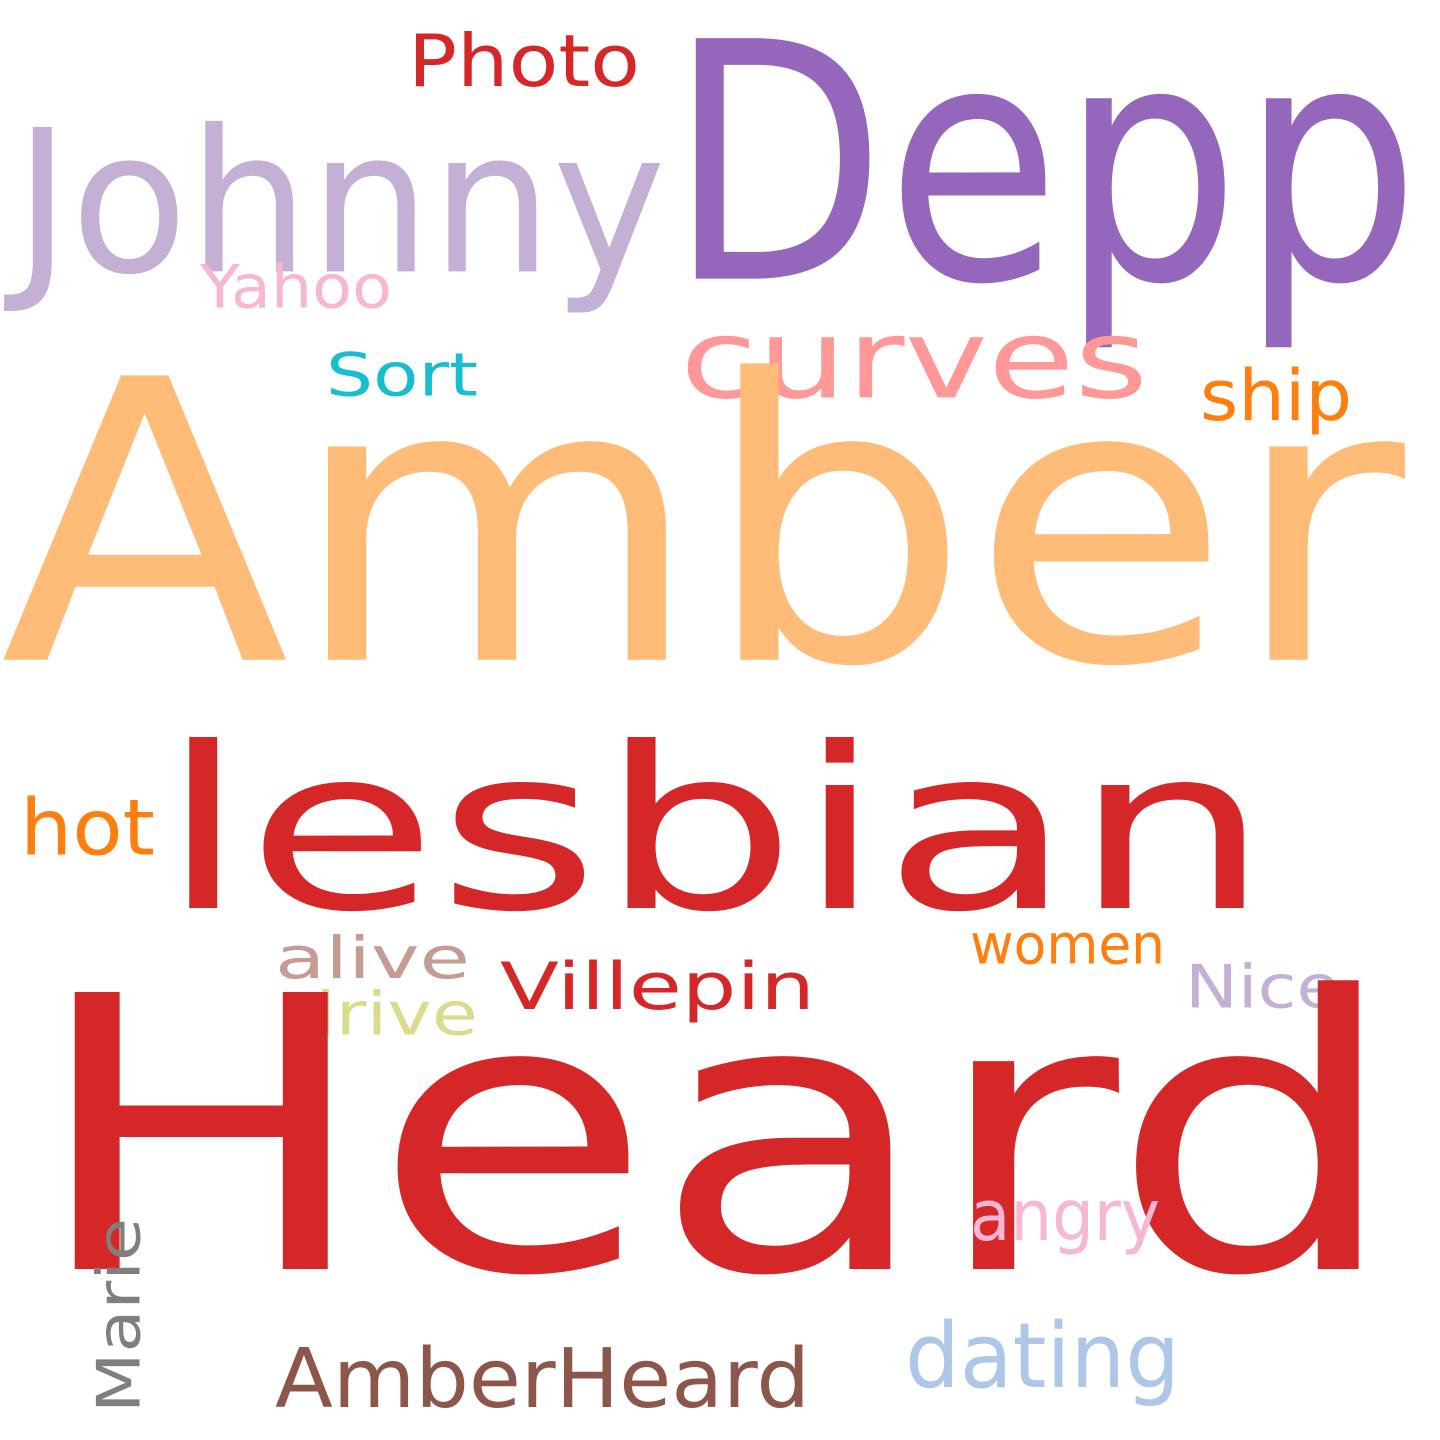  Describe the element at coordinates (120, 1315) in the screenshot. I see `word-marie: Marie` at that location.